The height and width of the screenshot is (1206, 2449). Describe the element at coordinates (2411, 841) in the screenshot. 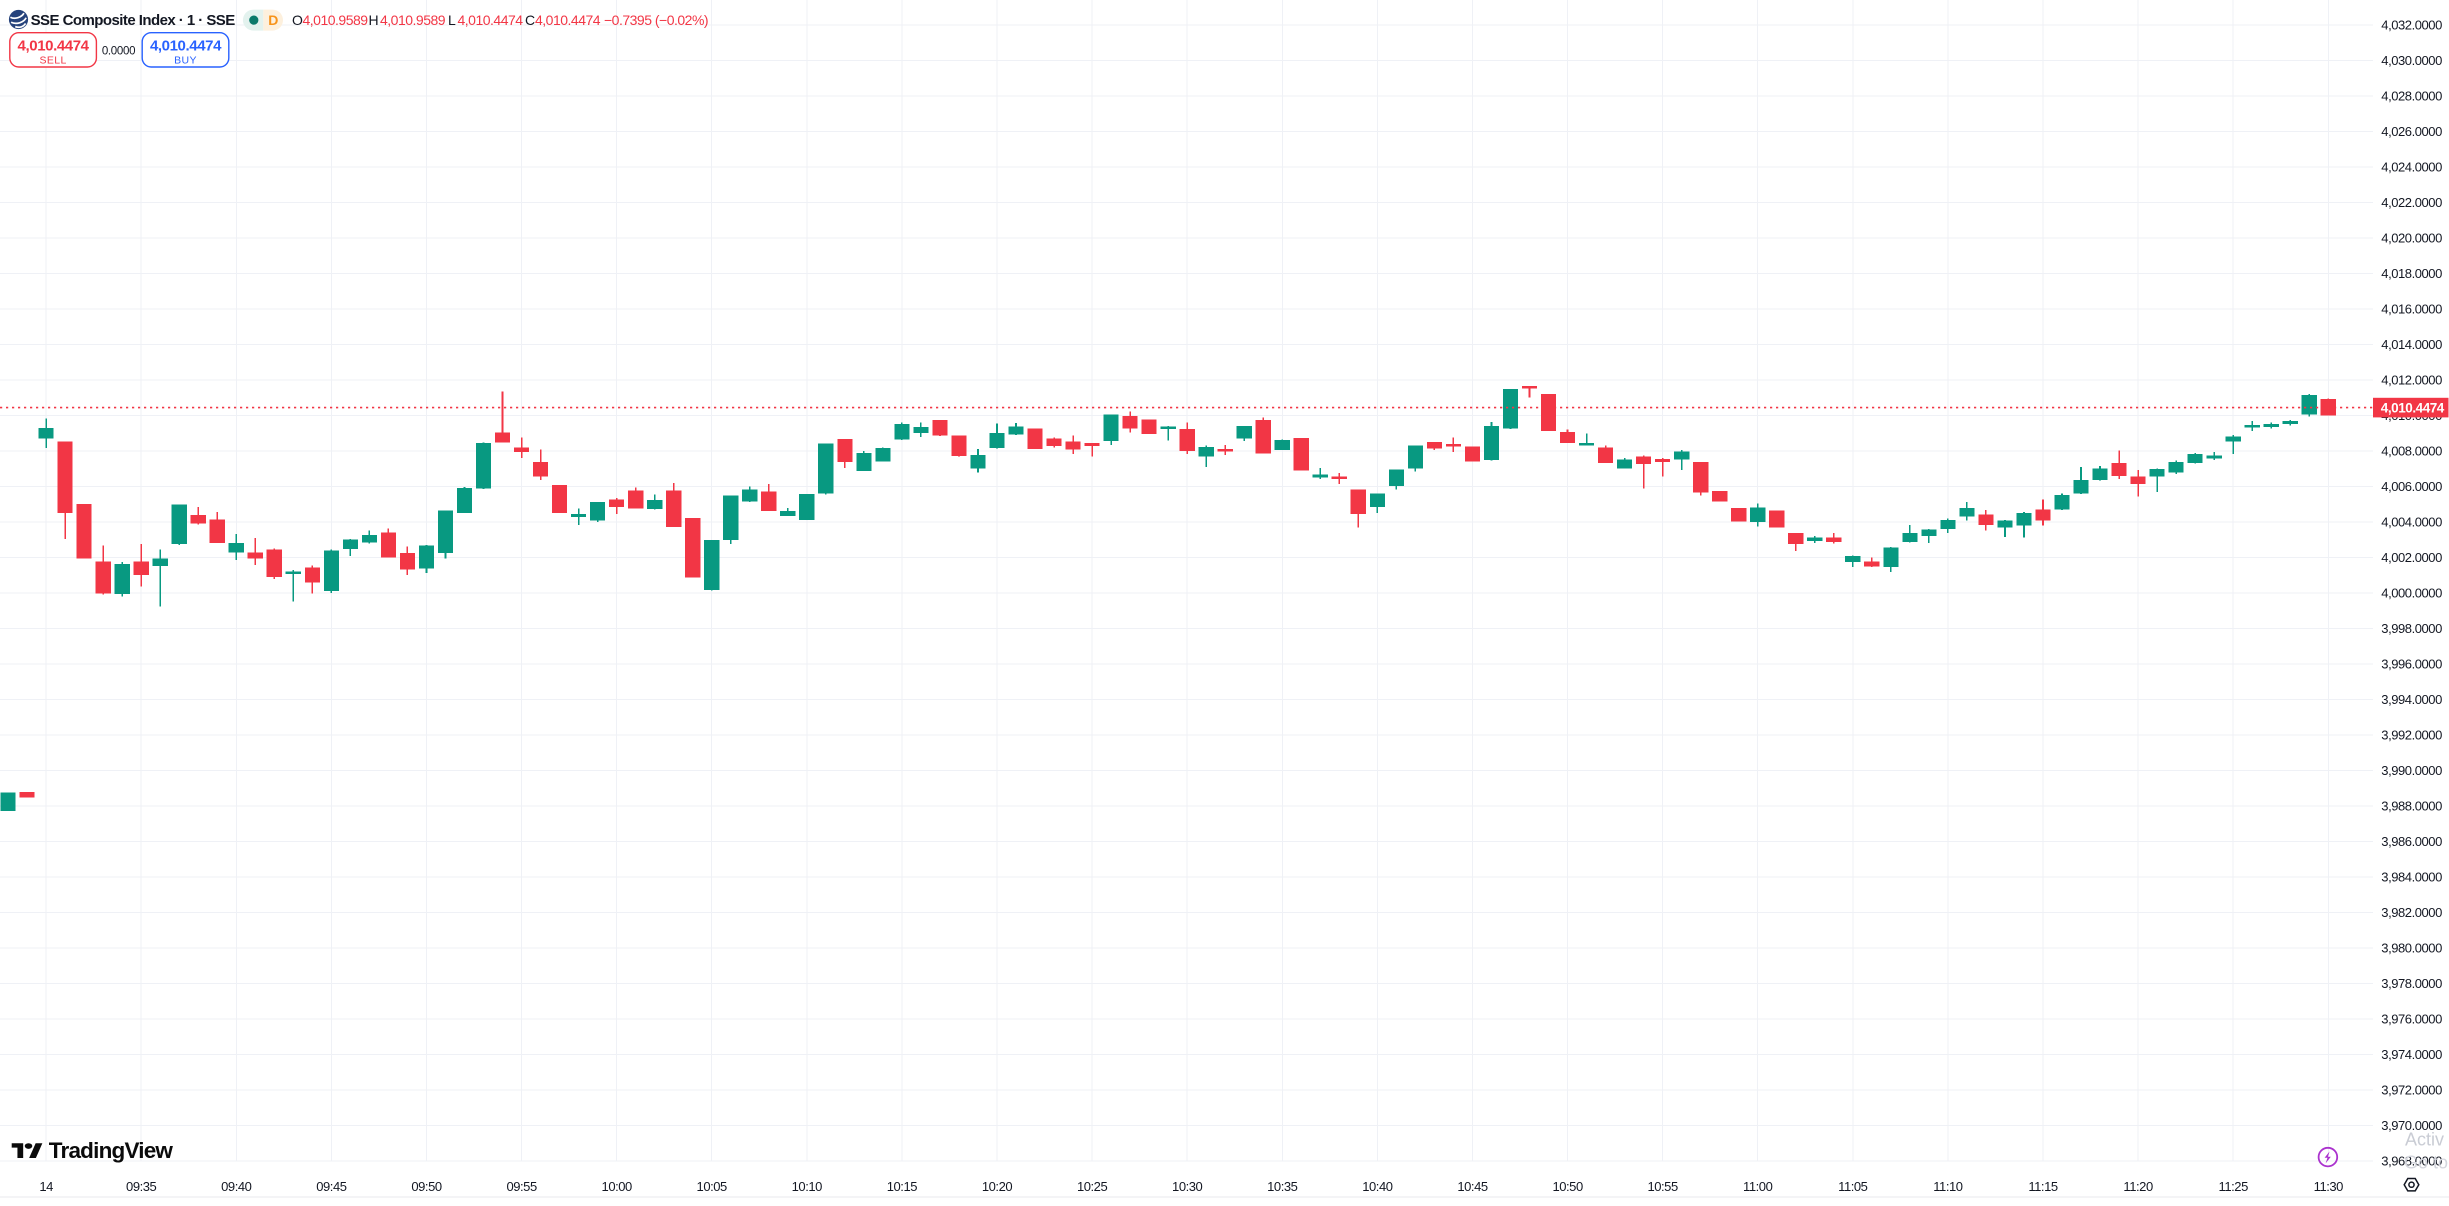

I see `svg-text: 3,986.0000` at that location.